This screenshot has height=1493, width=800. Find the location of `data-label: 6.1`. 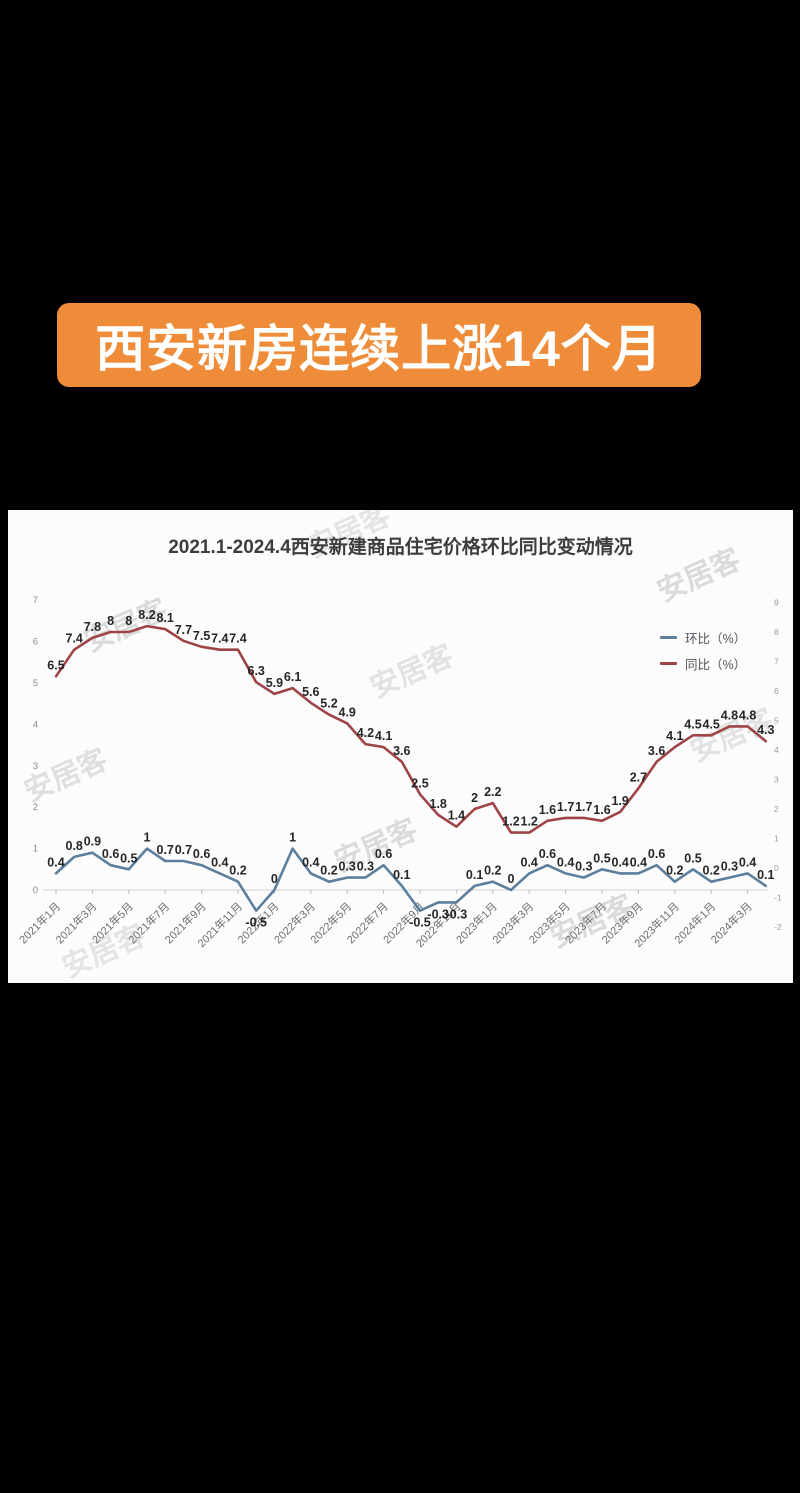

data-label: 6.1 is located at coordinates (292, 677).